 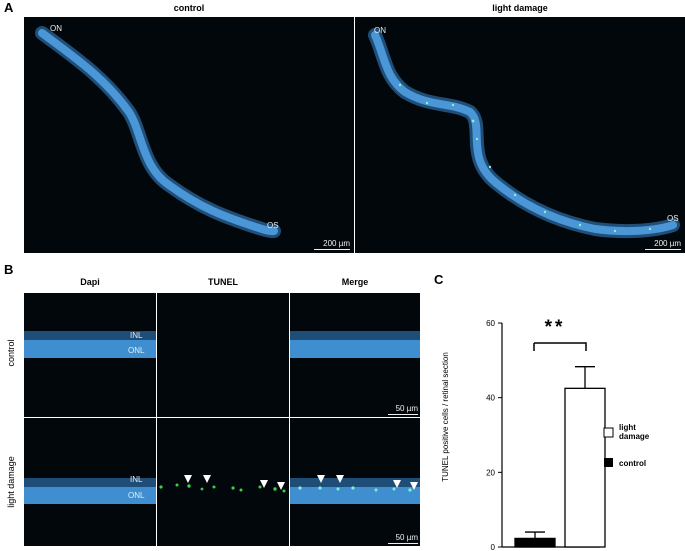 What do you see at coordinates (520, 8) in the screenshot?
I see `panel-a-col-light-damage: light damage` at bounding box center [520, 8].